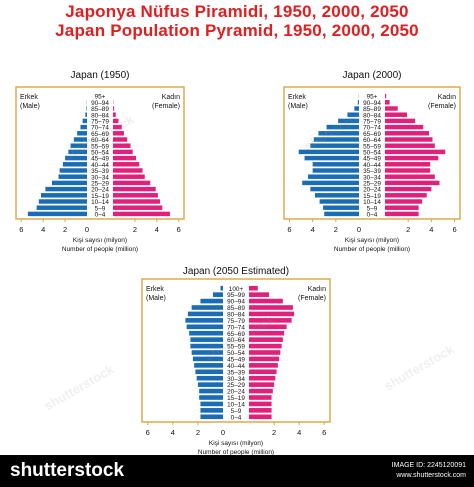 The width and height of the screenshot is (474, 487). Describe the element at coordinates (372, 103) in the screenshot. I see `age-group-label: 90–94` at that location.